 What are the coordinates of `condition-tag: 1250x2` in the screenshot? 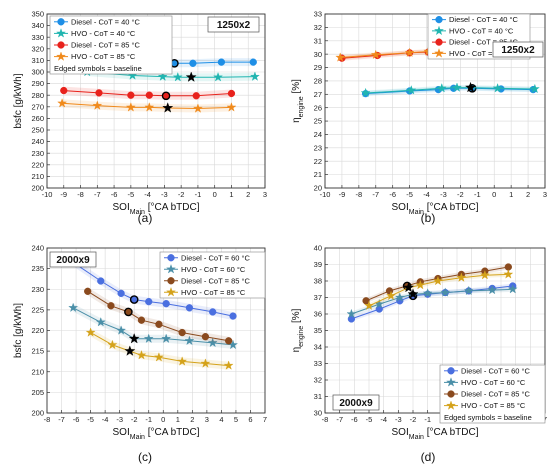 It's located at (234, 25).